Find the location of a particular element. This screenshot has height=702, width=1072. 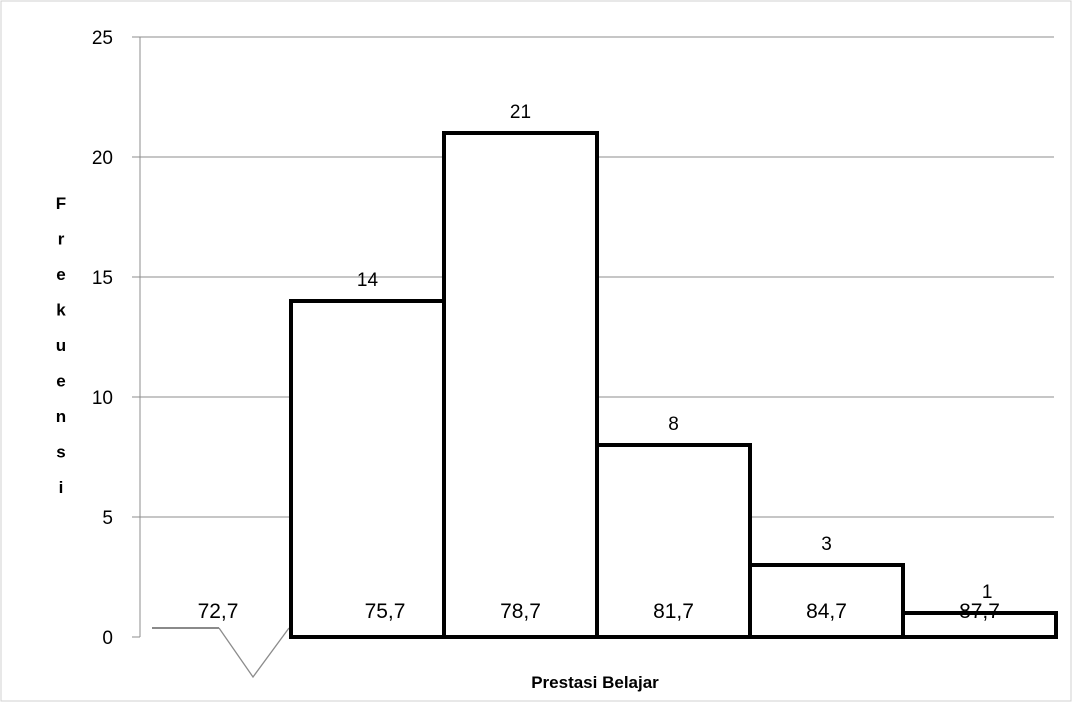

y-axis-title-letter: u is located at coordinates (61, 345).